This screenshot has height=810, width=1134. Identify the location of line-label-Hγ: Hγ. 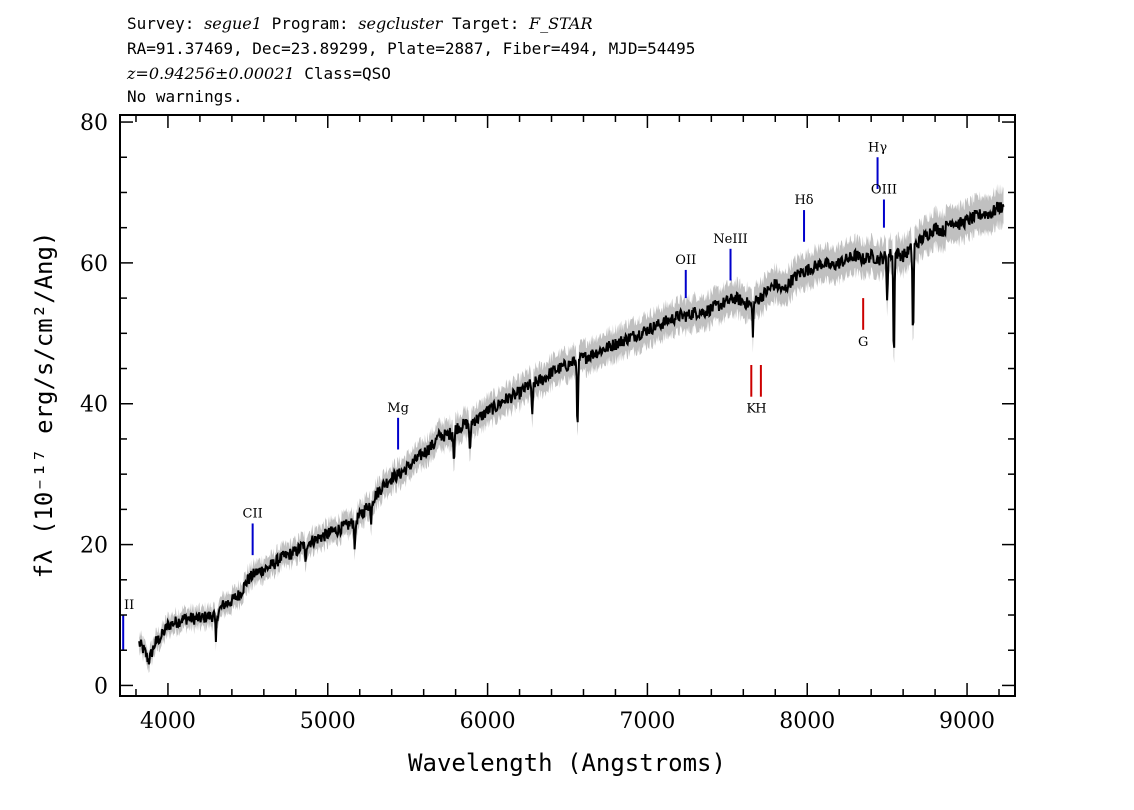
(877, 147).